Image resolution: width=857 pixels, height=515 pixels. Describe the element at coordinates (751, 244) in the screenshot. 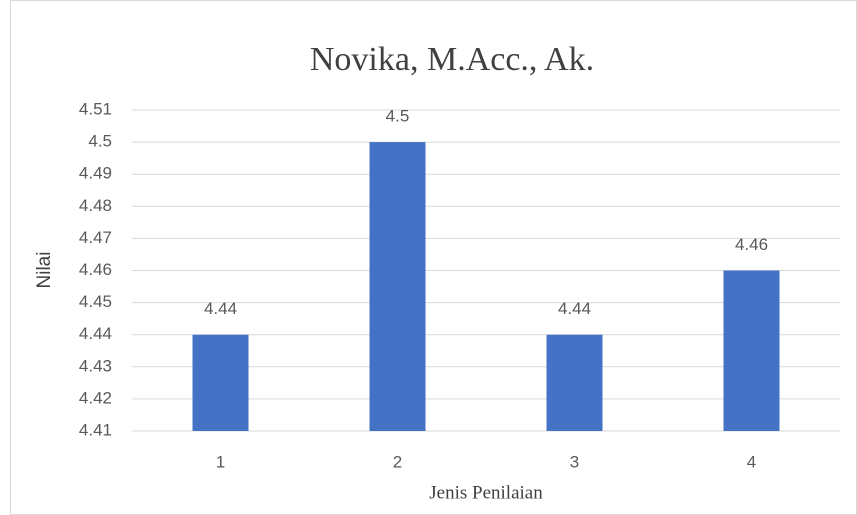

I see `data-label: 4.46` at that location.